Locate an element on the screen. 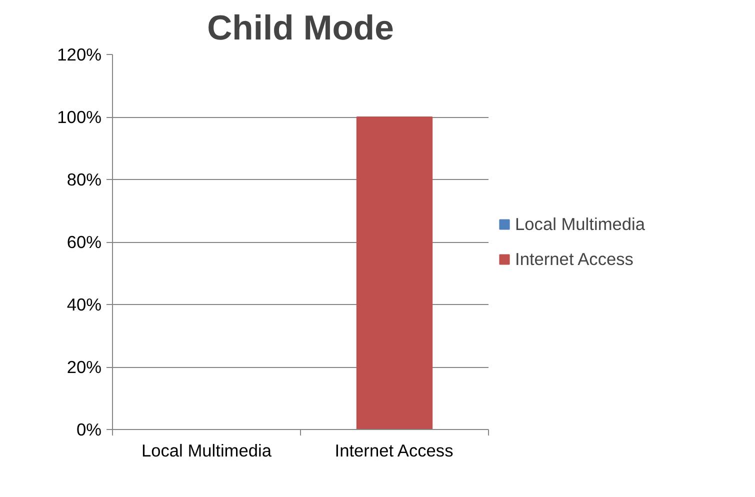 This screenshot has height=497, width=755. y-tick-label: 20% is located at coordinates (84, 367).